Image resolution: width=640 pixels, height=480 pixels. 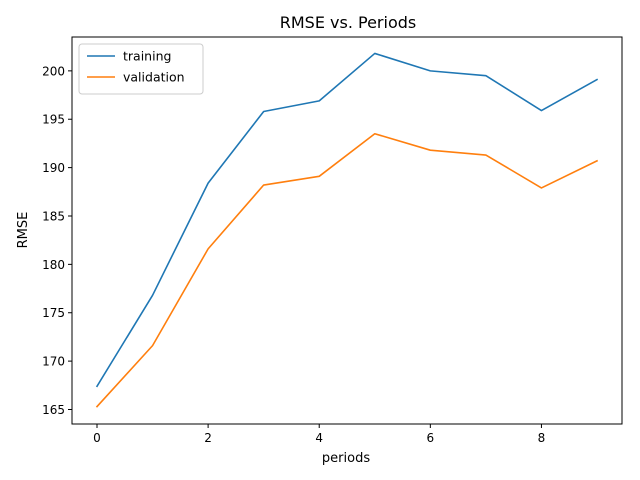 What do you see at coordinates (53, 265) in the screenshot?
I see `y-tick-label: 180` at bounding box center [53, 265].